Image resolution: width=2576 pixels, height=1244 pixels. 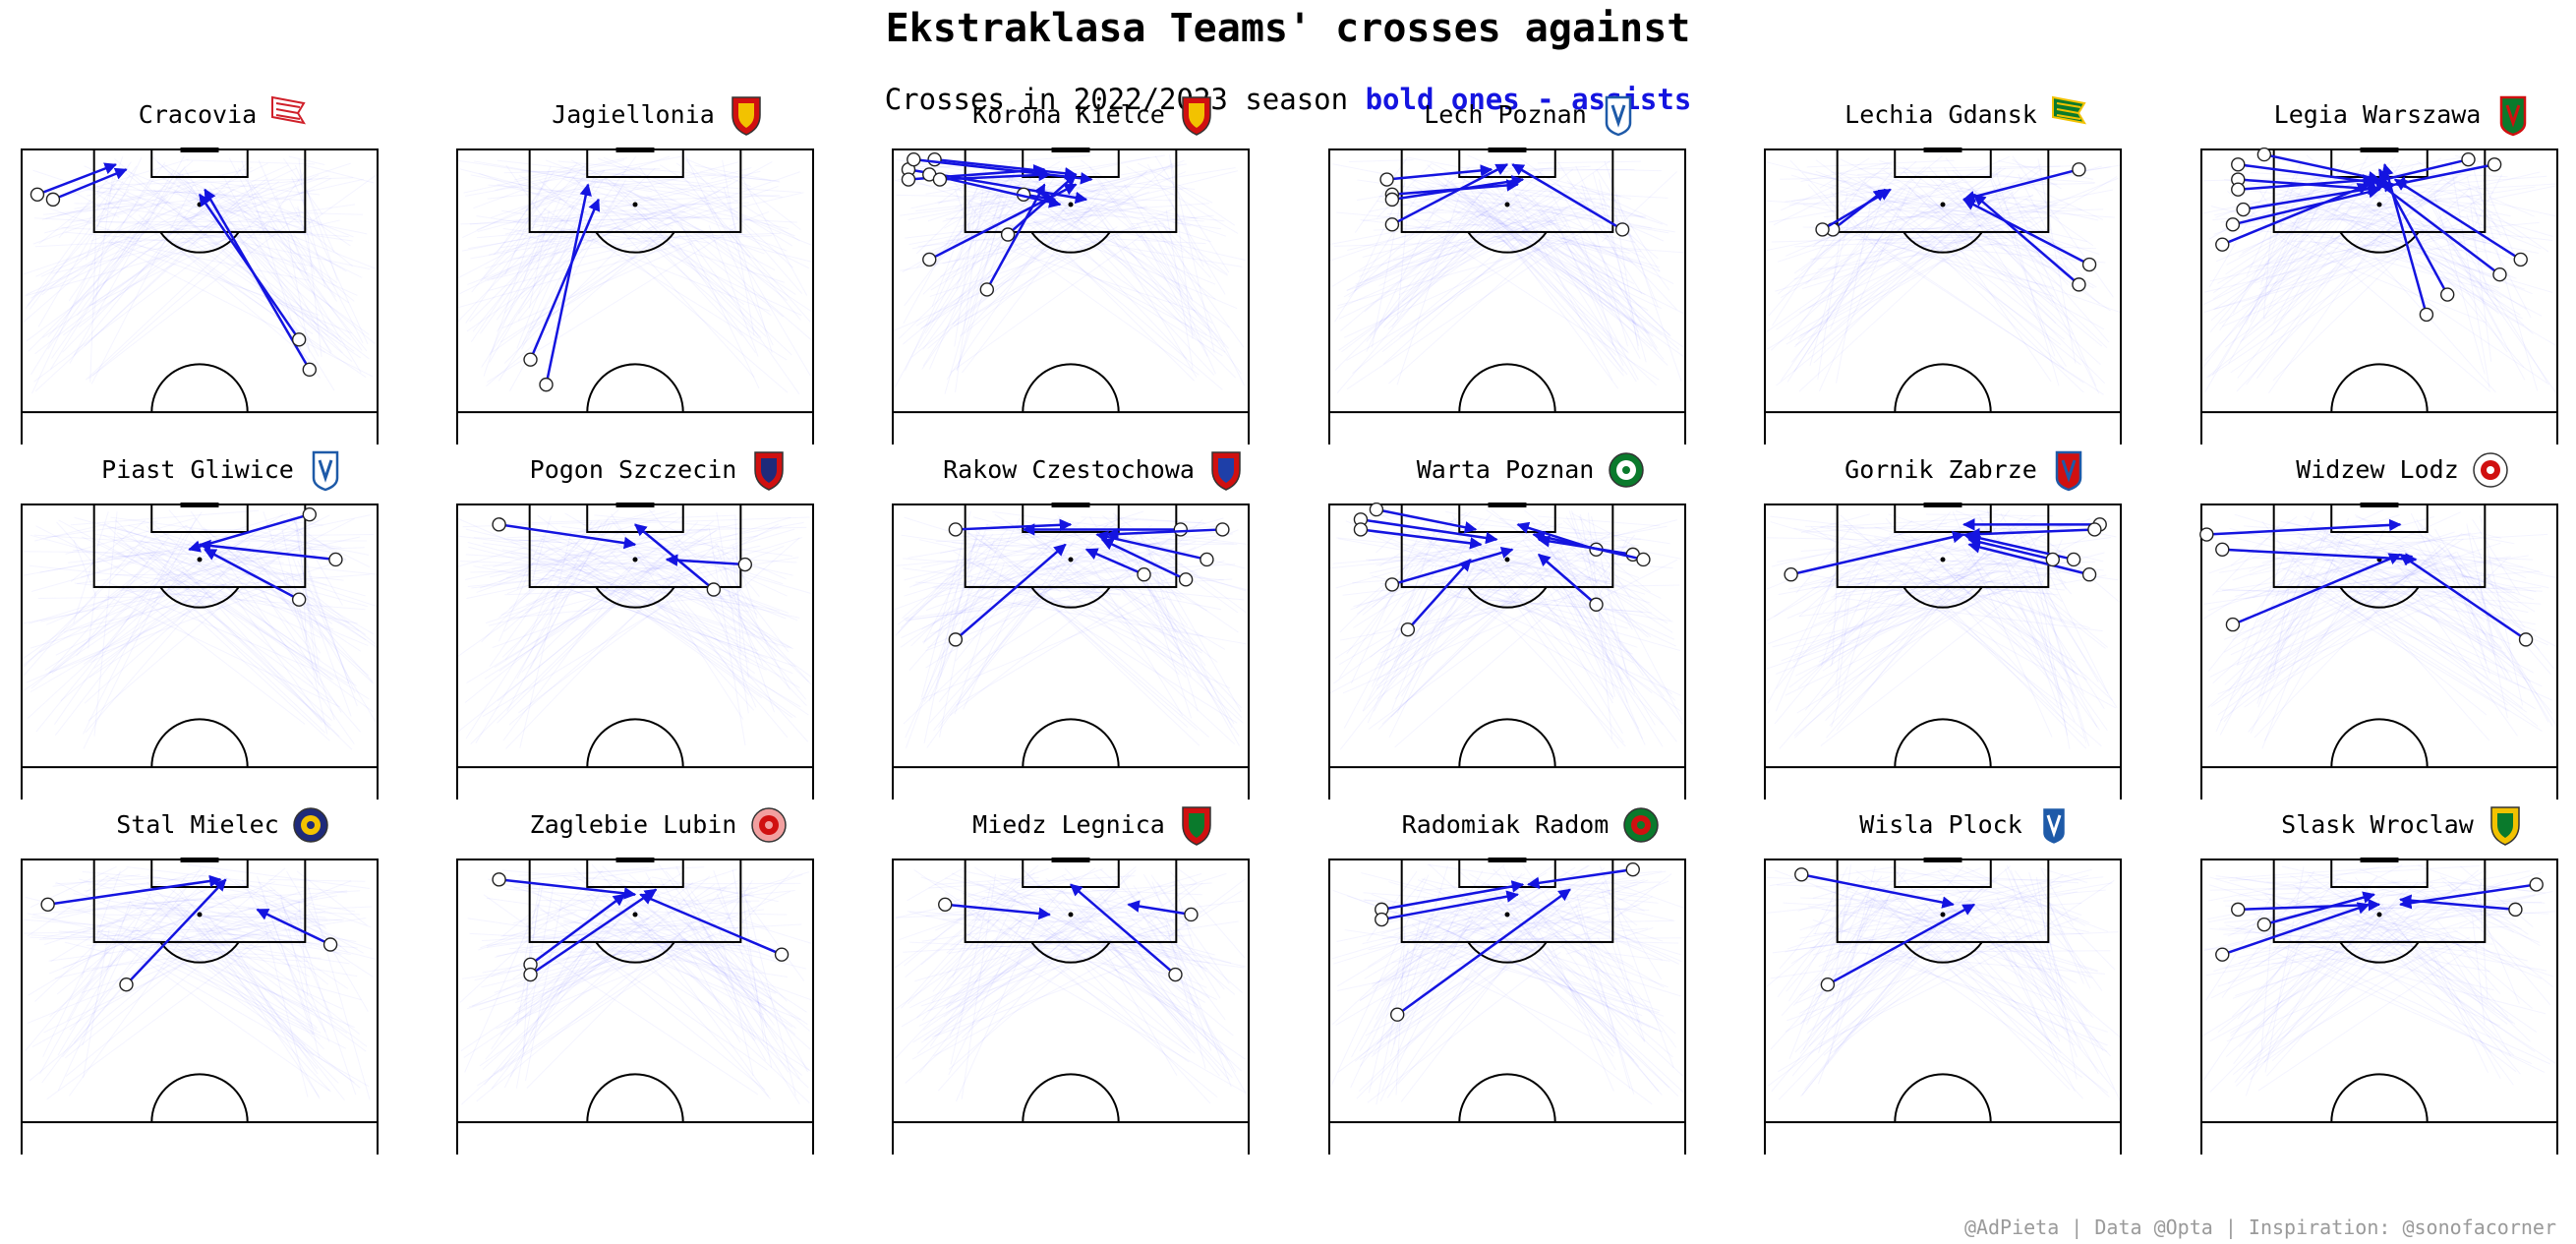 I want to click on subtitle-plain: Crosses in 2022/2023 season, so click(x=1125, y=99).